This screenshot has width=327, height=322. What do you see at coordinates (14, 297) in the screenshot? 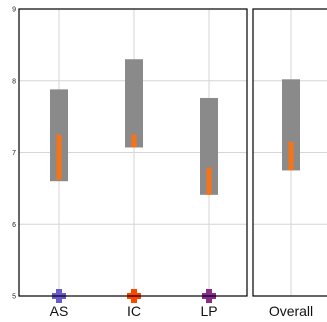
I see `y-tick-label: 5` at bounding box center [14, 297].